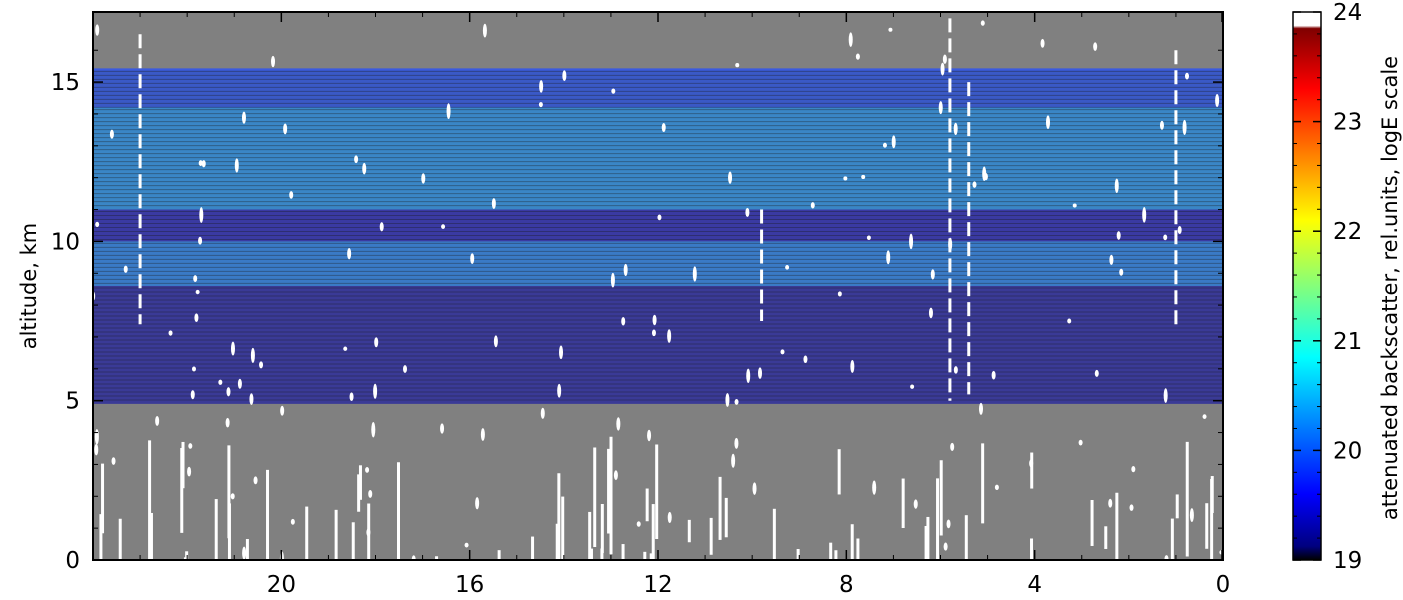 The height and width of the screenshot is (600, 1403). What do you see at coordinates (1347, 232) in the screenshot?
I see `colorbar-tick-label-3: 22` at bounding box center [1347, 232].